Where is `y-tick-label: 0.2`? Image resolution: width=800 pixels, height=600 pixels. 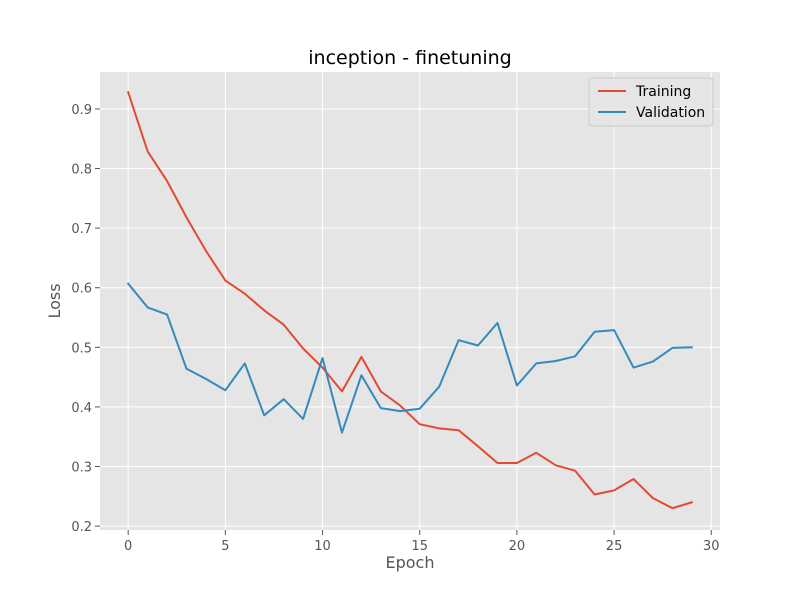
y-tick-label: 0.2 is located at coordinates (81, 527).